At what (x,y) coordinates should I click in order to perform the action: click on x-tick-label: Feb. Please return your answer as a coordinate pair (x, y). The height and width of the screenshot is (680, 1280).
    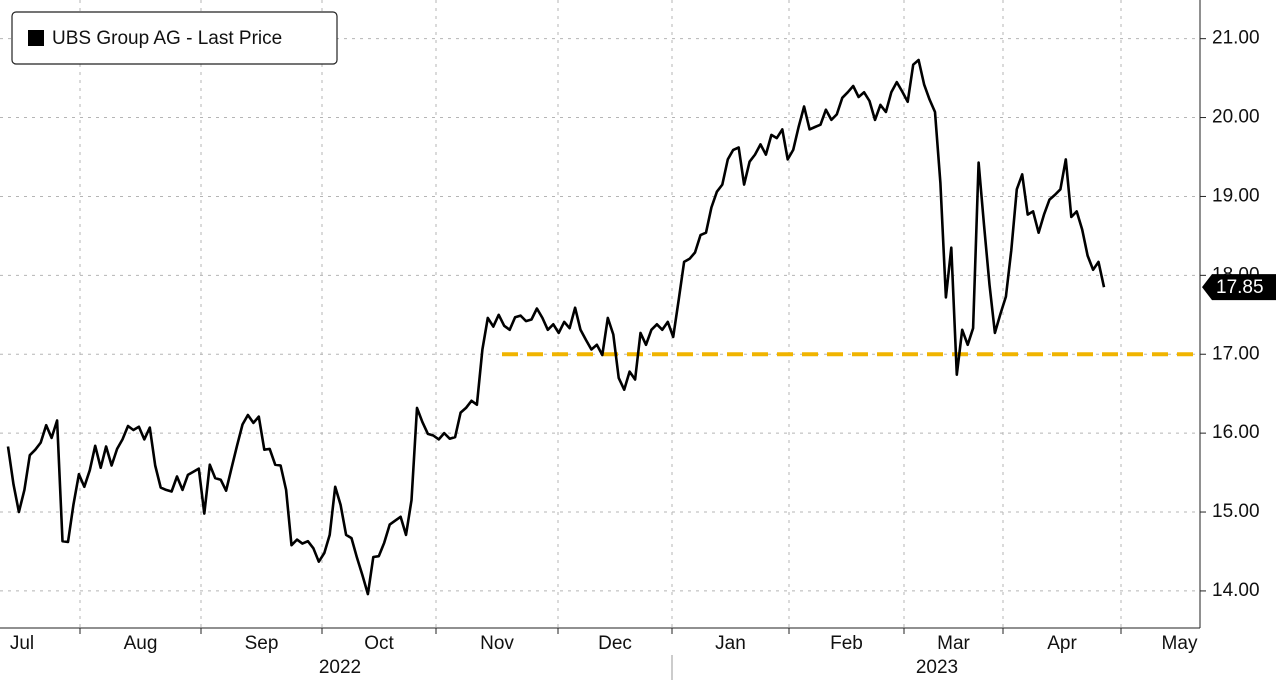
    Looking at the image, I should click on (846, 643).